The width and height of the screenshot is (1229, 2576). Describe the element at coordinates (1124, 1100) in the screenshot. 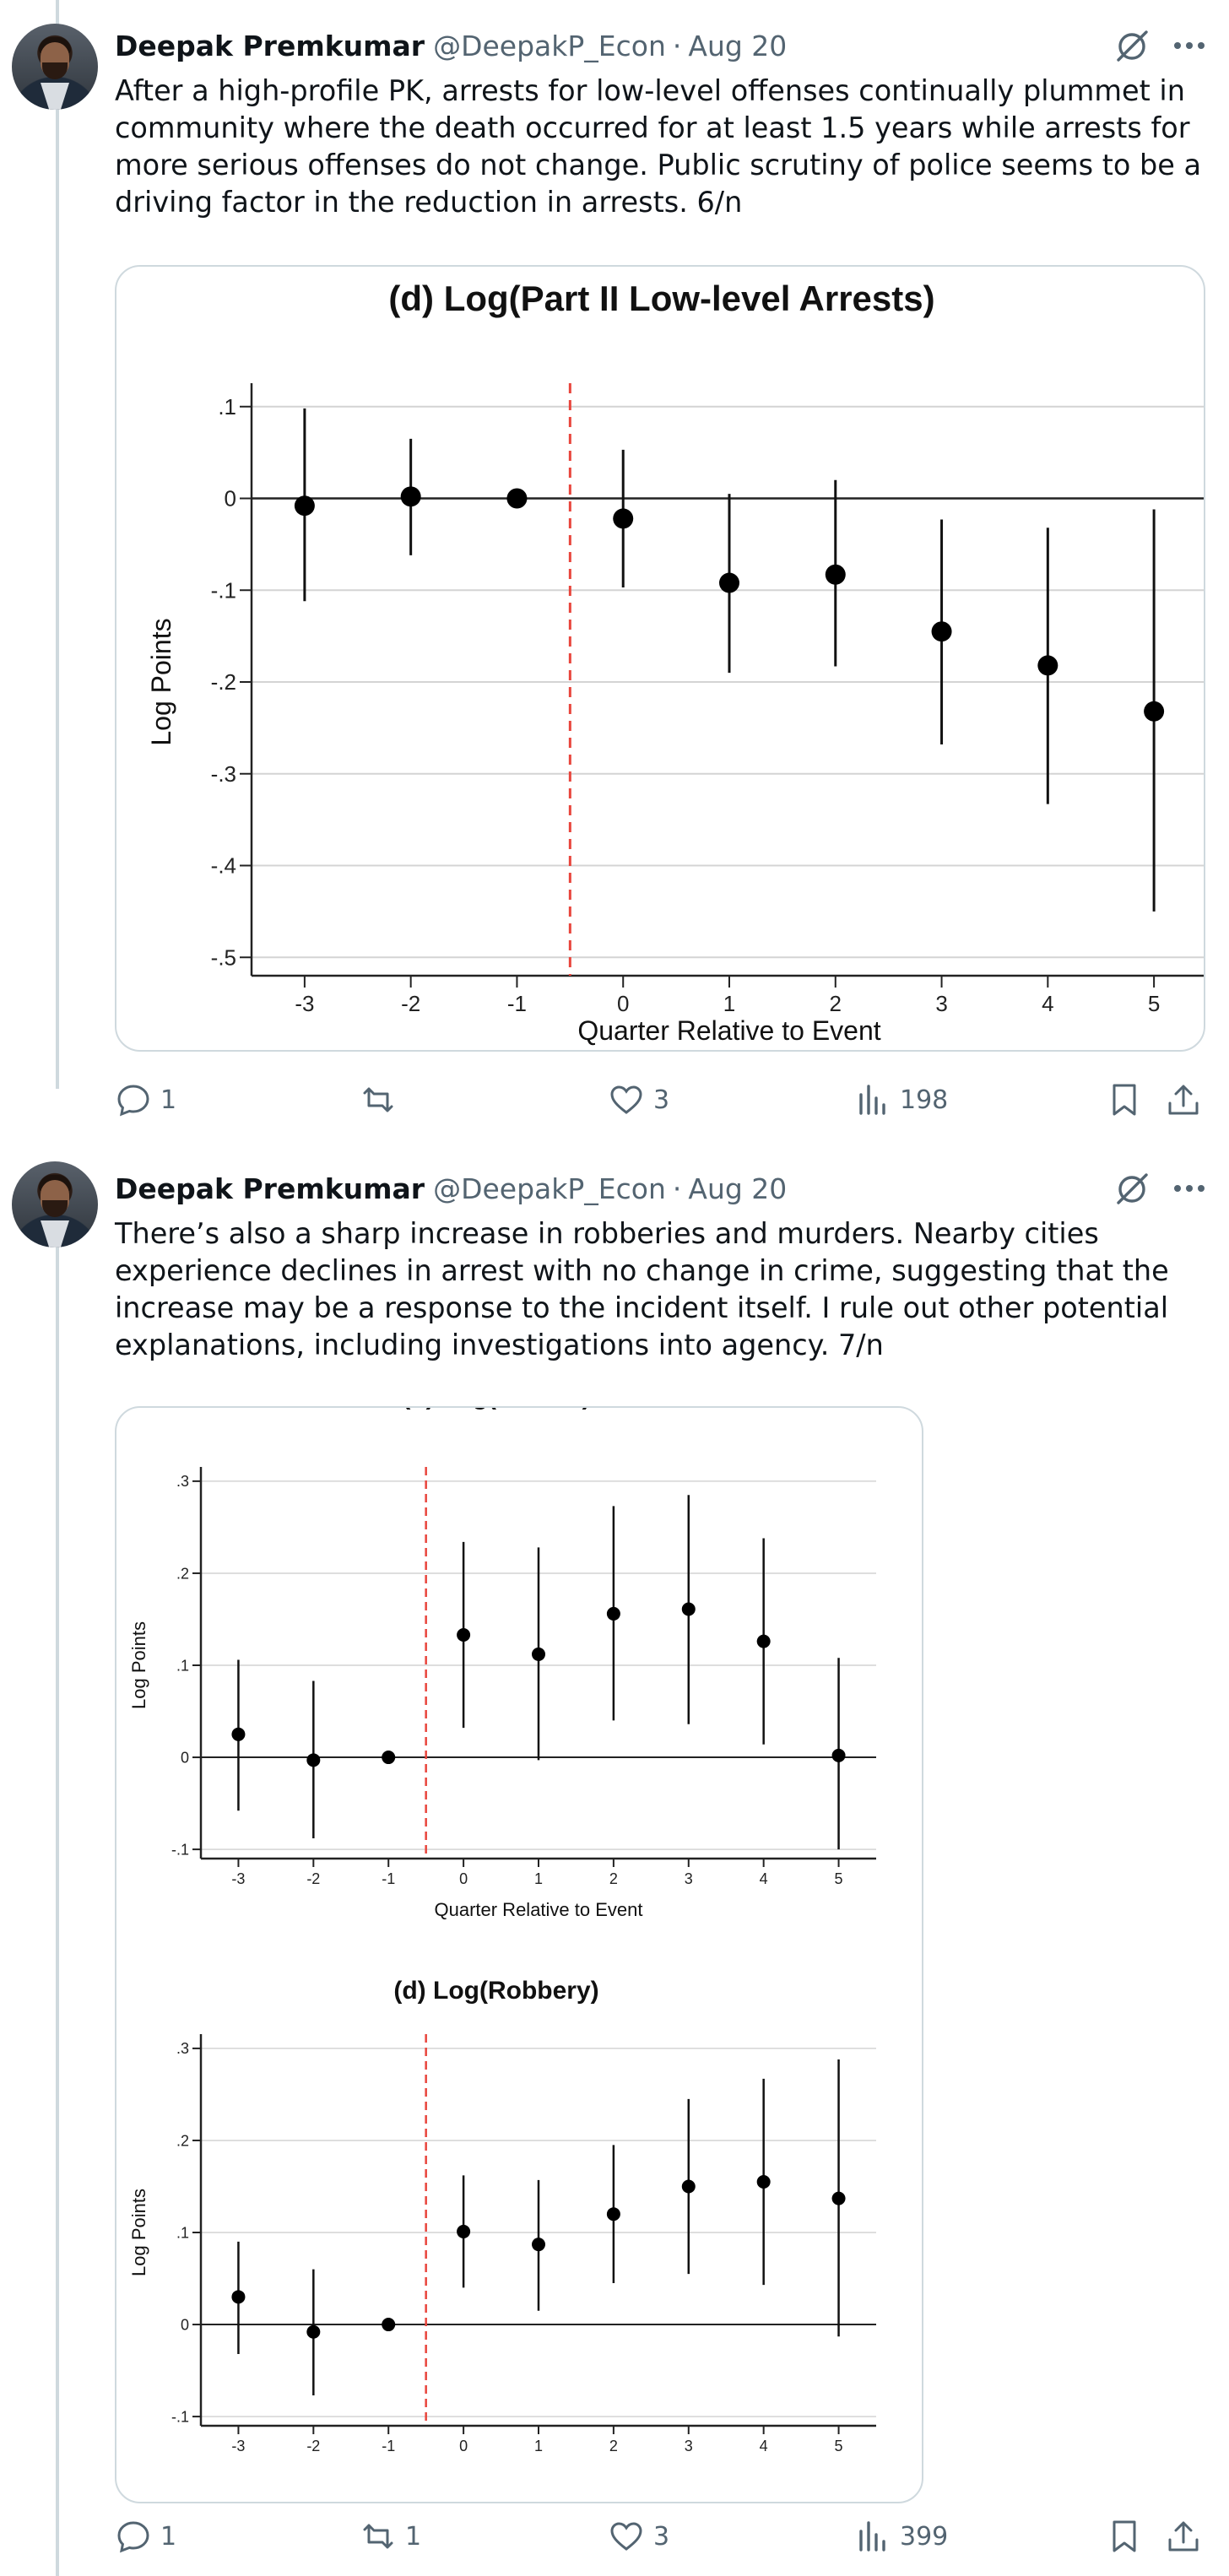

I see `bookmark-icon` at that location.